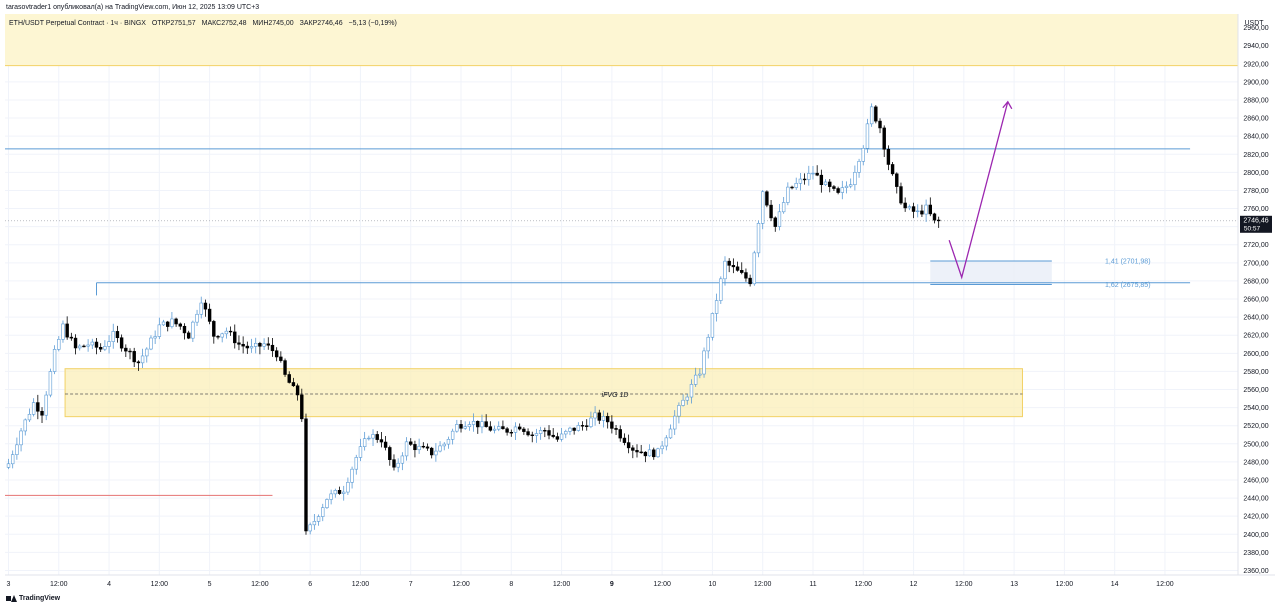 This screenshot has width=1280, height=609. I want to click on price-tick-label: 2780,00, so click(1255, 191).